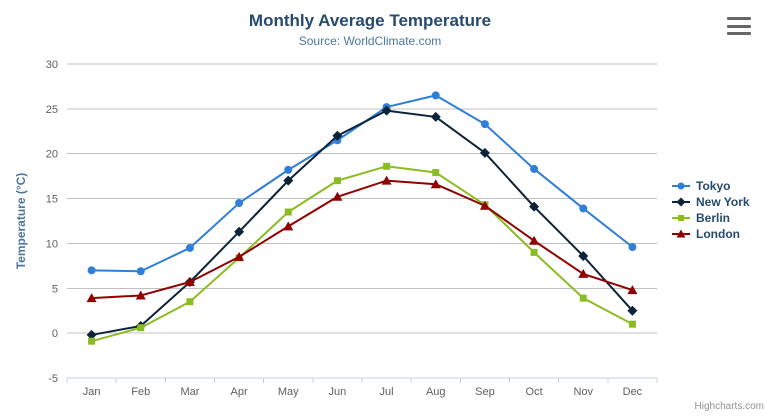 This screenshot has width=769, height=416. I want to click on x-axis-category-label: Sep, so click(485, 392).